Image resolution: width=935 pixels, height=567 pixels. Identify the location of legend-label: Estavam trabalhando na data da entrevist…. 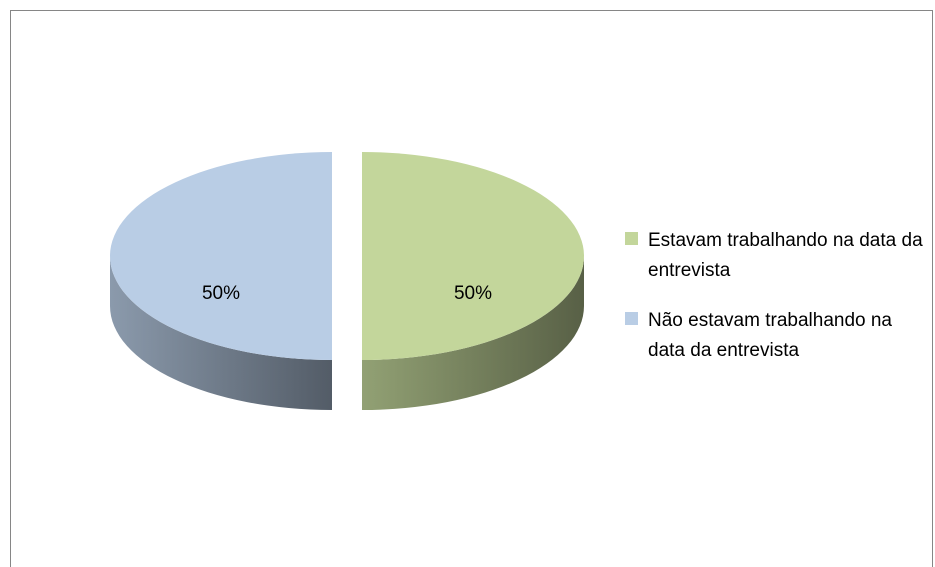
(785, 255).